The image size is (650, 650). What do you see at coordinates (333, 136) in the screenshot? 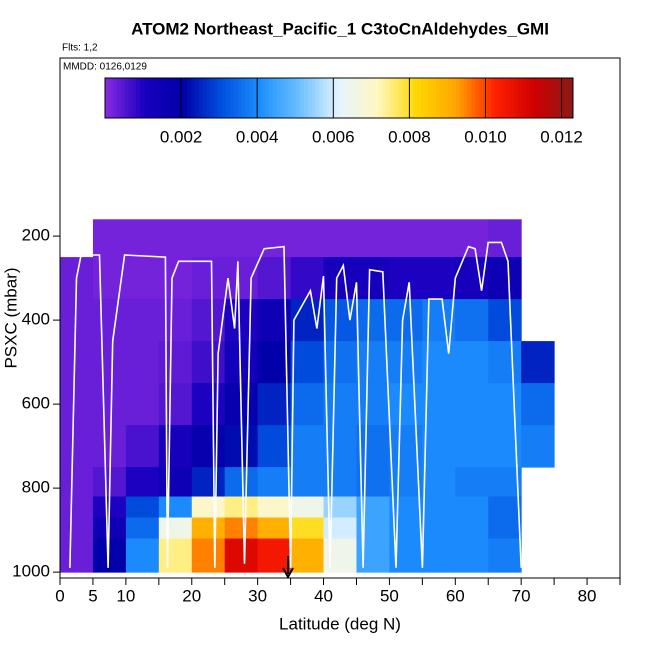
I see `colorbar-tick-label: 0.006` at bounding box center [333, 136].